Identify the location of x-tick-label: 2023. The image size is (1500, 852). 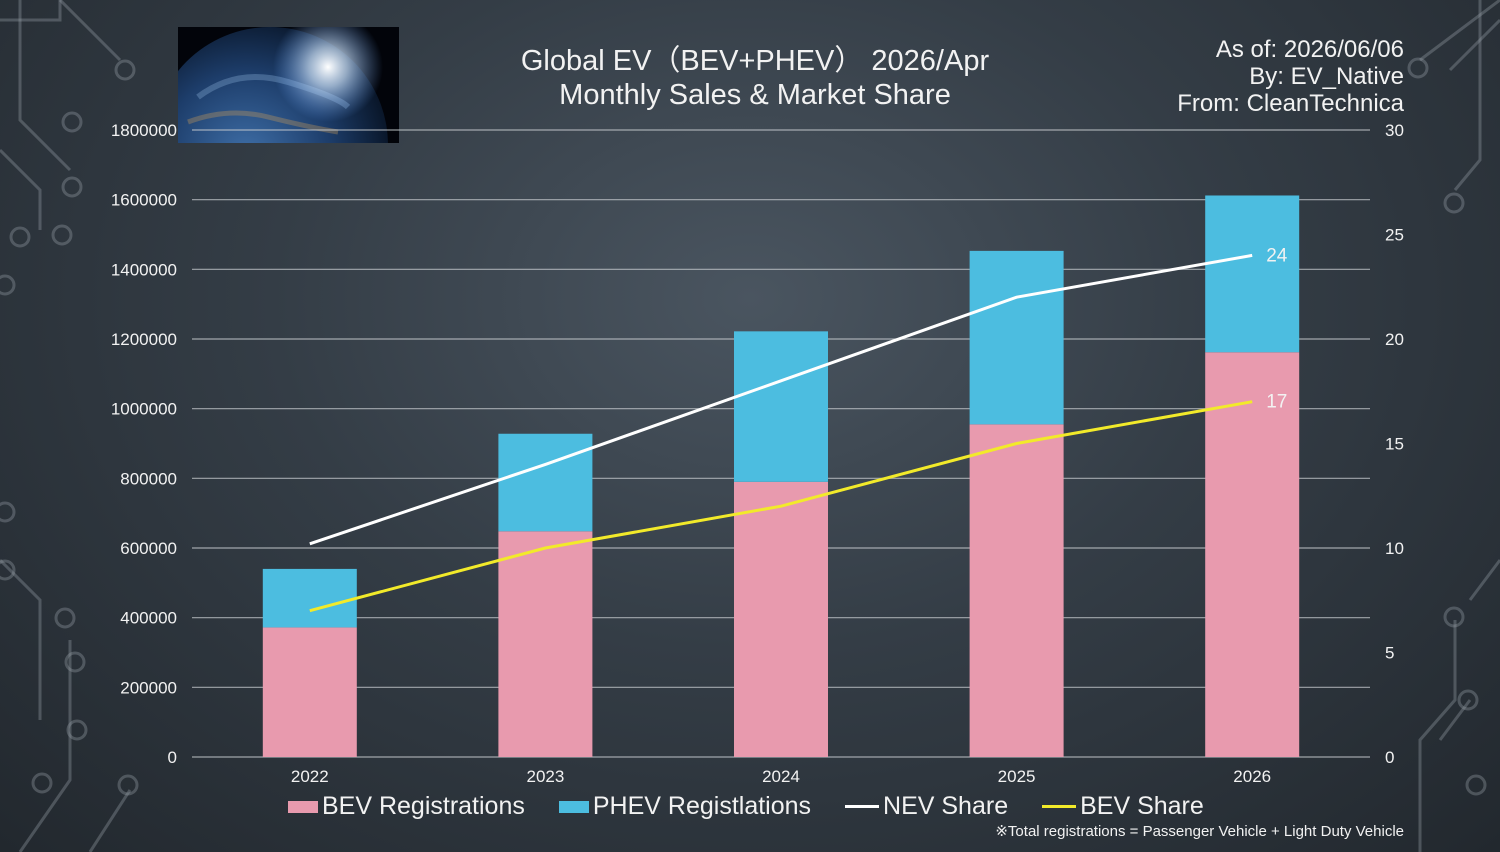
(545, 776).